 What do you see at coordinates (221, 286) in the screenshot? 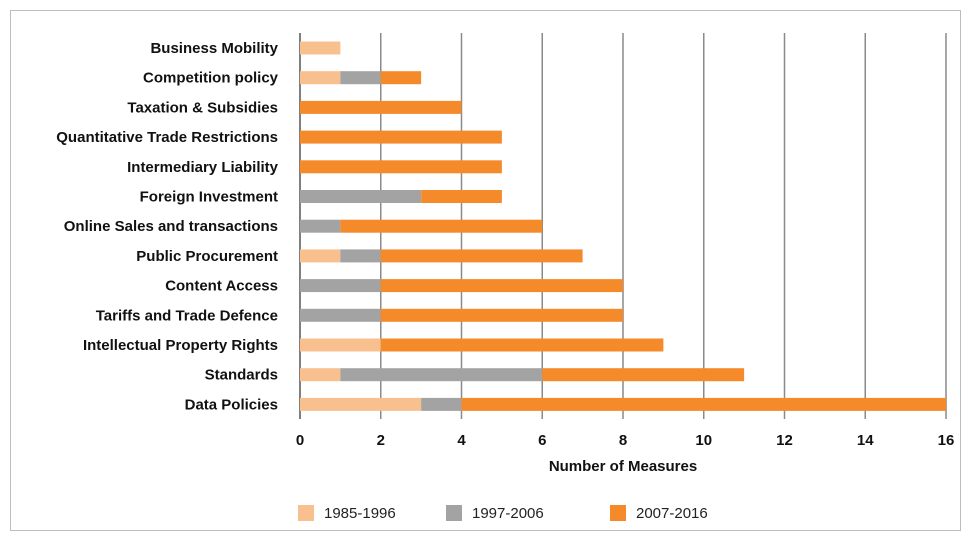
I see `category-label: Content Access` at bounding box center [221, 286].